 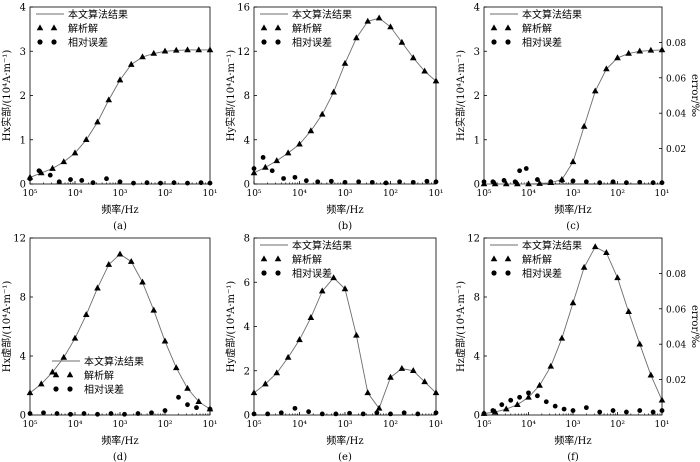 What do you see at coordinates (243, 8) in the screenshot?
I see `y-tick-label: 16` at bounding box center [243, 8].